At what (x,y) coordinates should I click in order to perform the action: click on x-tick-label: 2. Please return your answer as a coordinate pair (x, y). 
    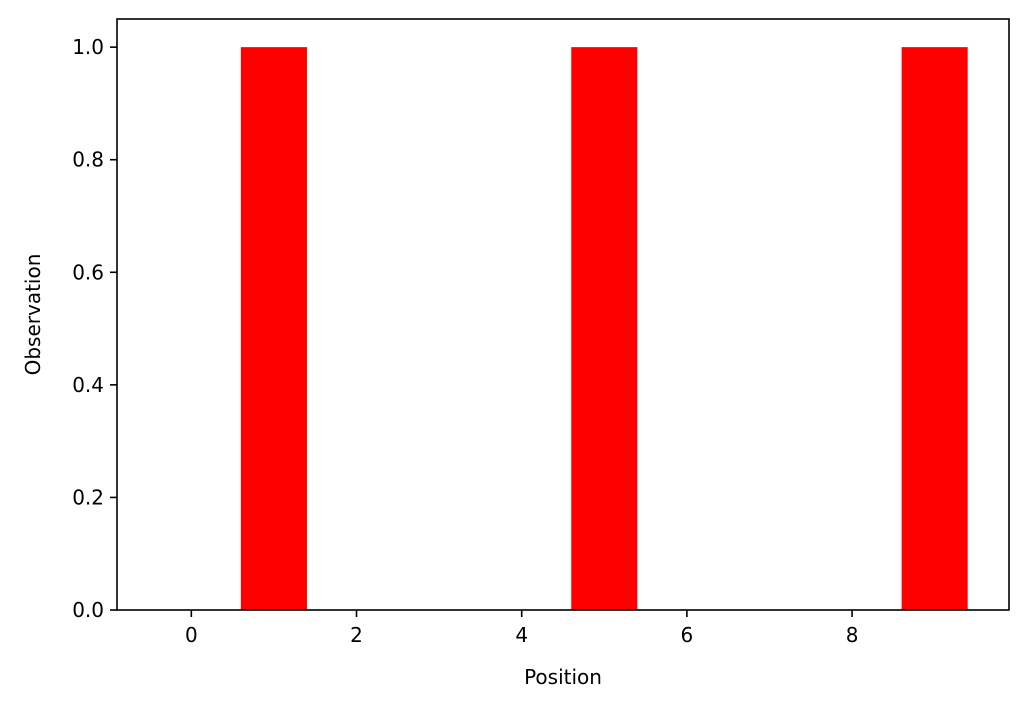
    Looking at the image, I should click on (356, 635).